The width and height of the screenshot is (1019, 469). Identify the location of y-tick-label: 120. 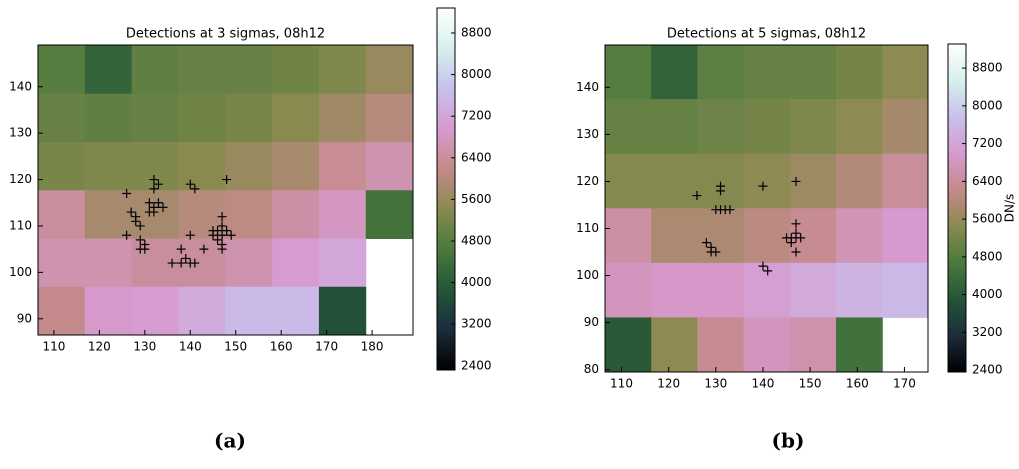
(20, 179).